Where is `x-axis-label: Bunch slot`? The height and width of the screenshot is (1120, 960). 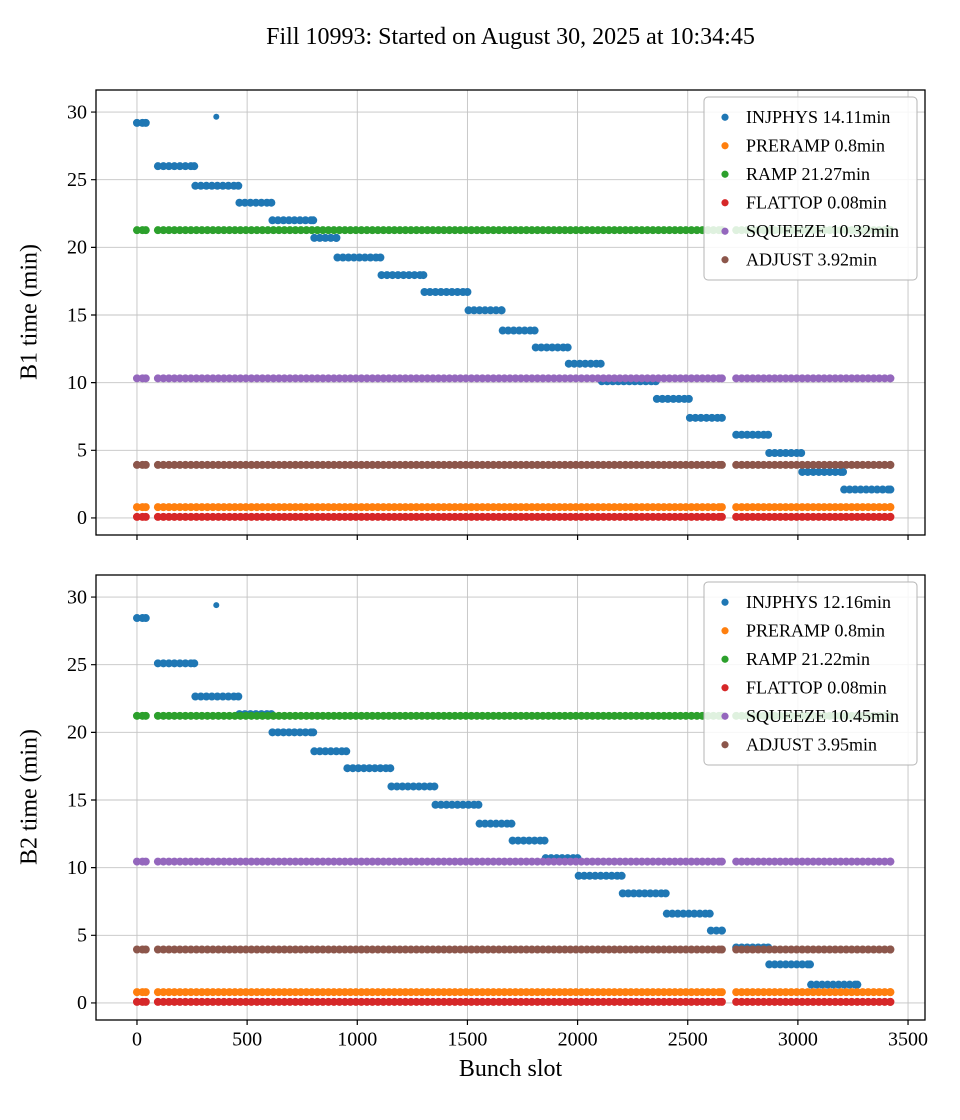
x-axis-label: Bunch slot is located at coordinates (510, 1069).